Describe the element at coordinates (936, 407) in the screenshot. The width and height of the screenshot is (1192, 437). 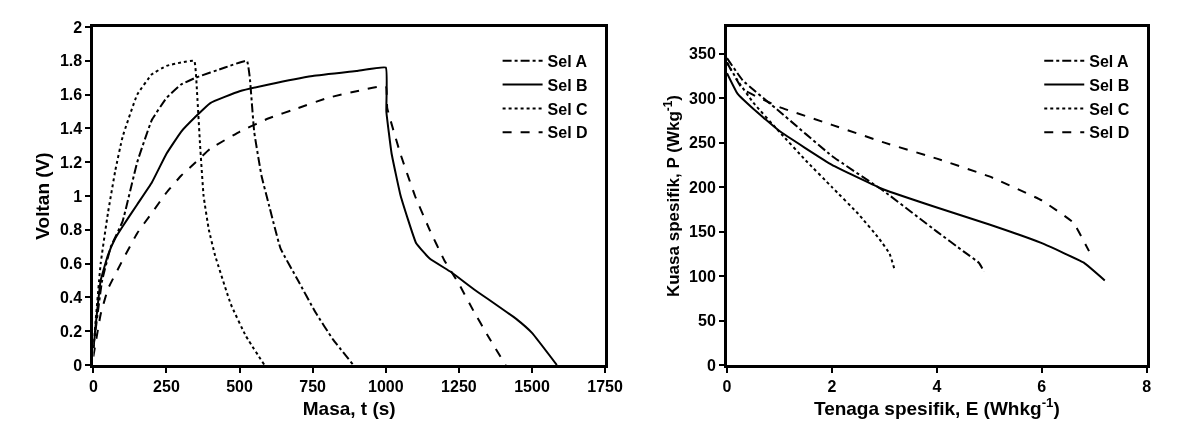
I see `x-axis-title: Tenaga spesifik, E (Whkg$^{-1}$)` at that location.